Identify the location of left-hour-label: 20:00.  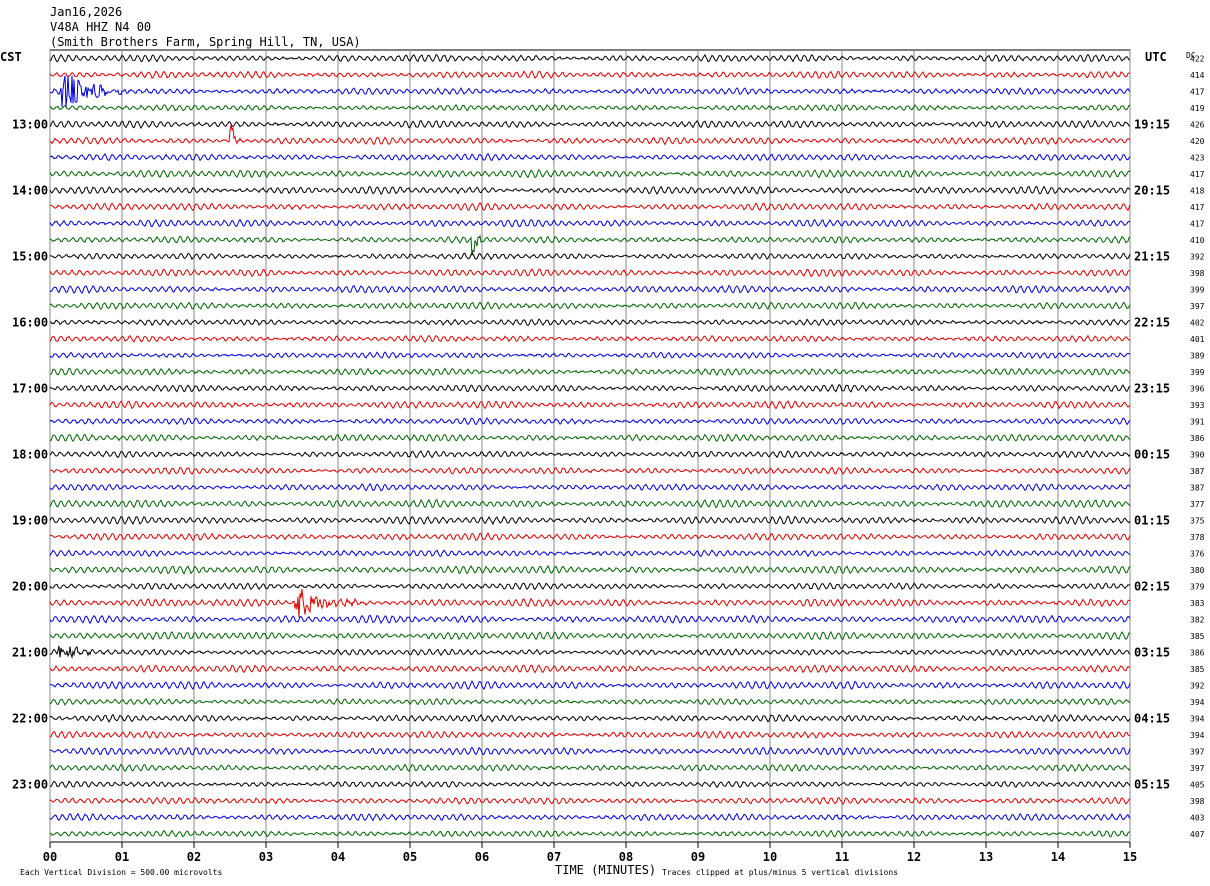
(30, 586).